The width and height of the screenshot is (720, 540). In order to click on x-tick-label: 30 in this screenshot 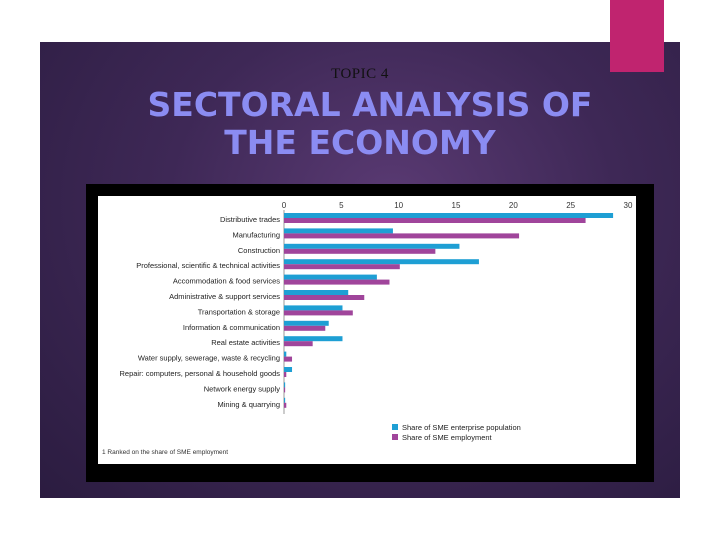, I will do `click(628, 205)`.